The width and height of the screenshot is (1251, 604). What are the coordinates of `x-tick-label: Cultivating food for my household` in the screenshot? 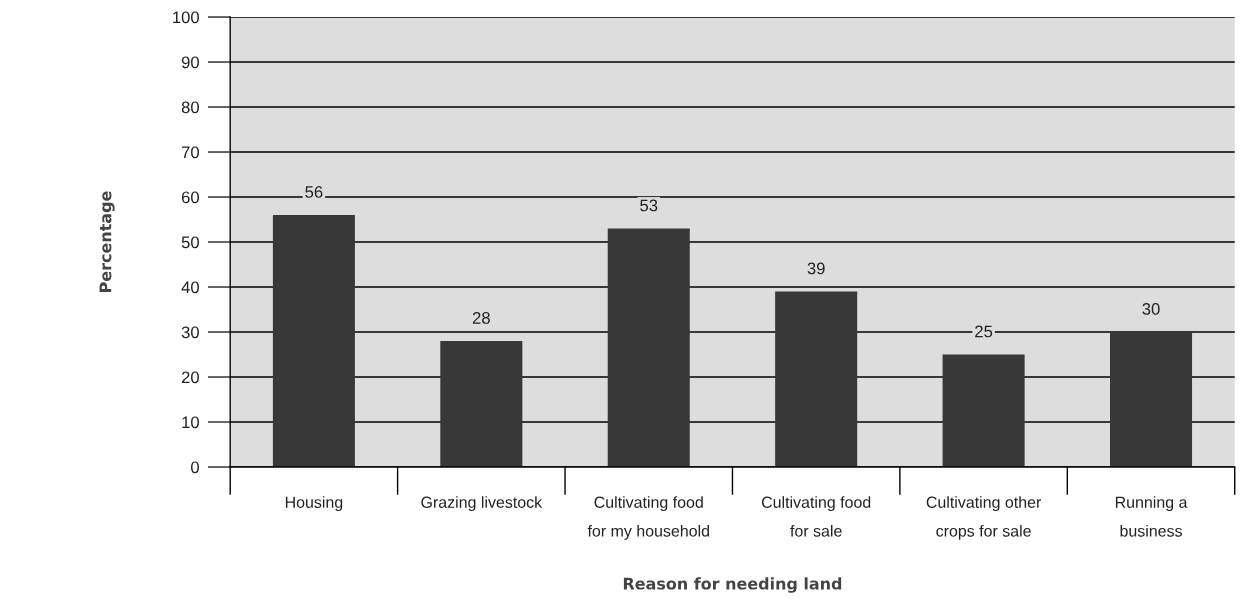 It's located at (648, 518).